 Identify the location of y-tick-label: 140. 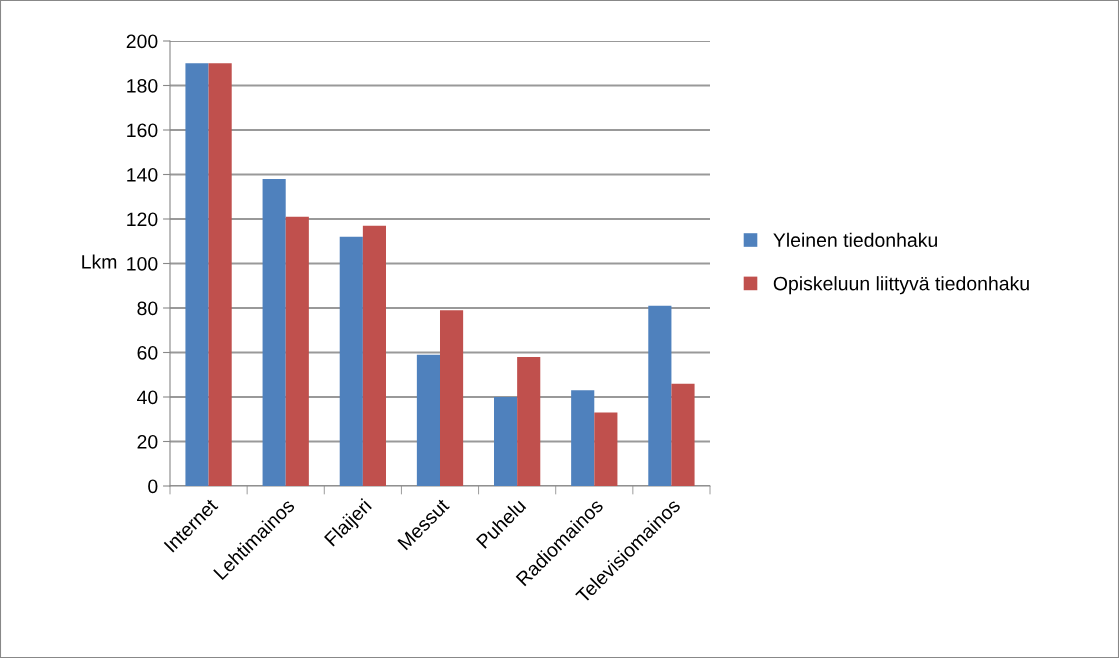
(142, 174).